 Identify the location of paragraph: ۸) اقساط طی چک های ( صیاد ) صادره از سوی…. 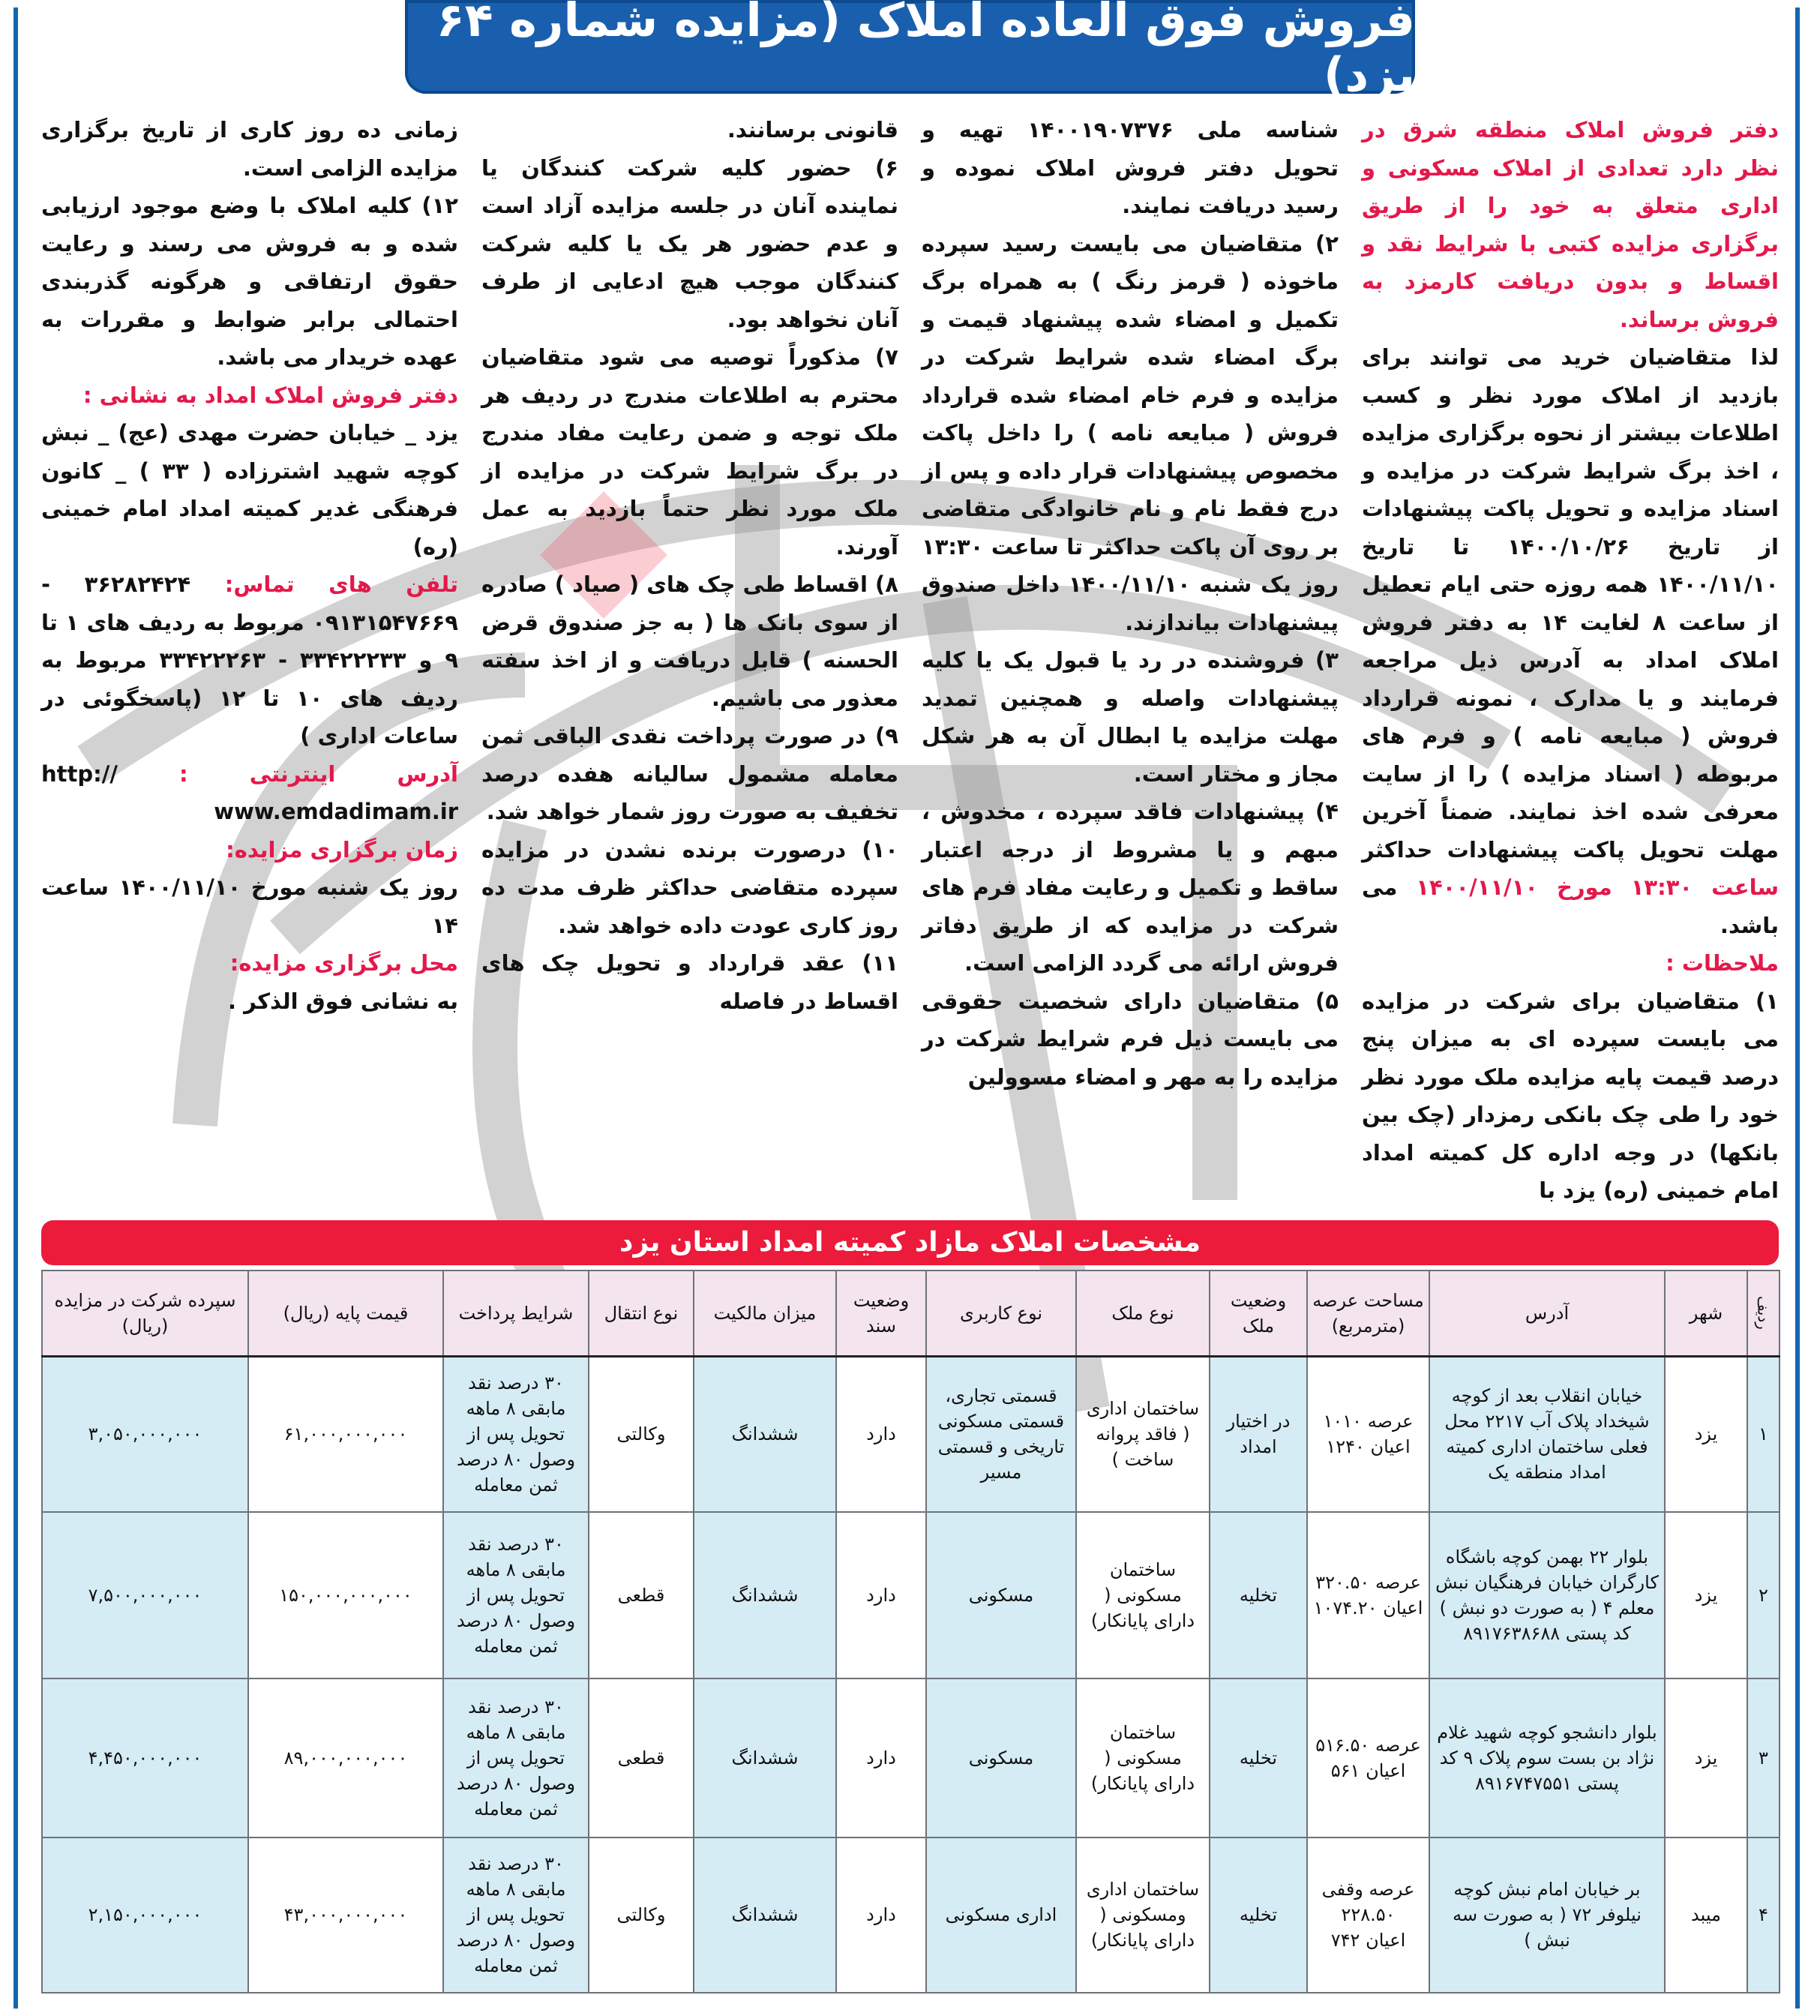
(689, 641).